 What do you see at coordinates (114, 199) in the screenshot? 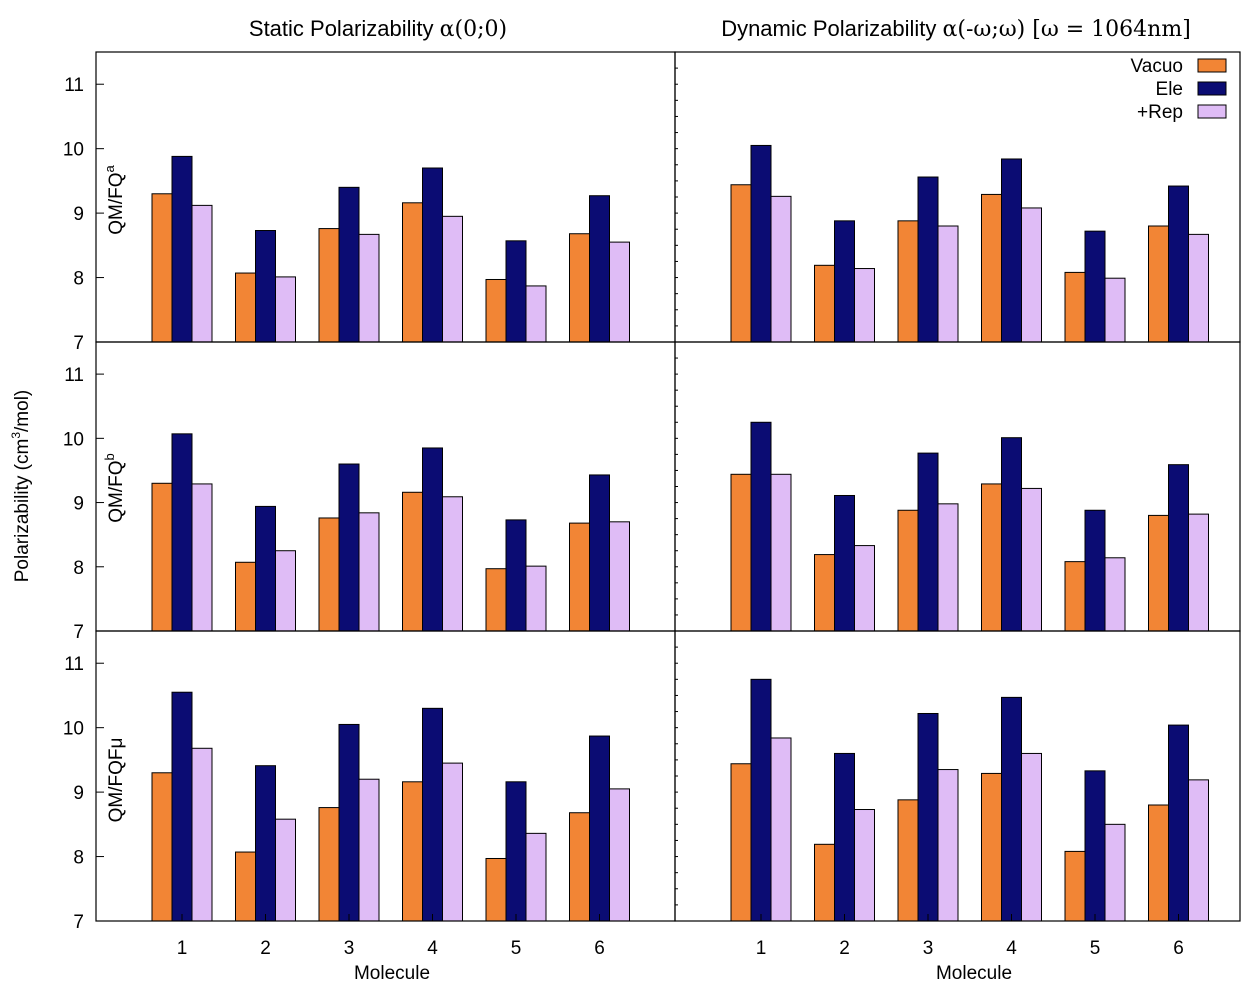
I see `row-label-qmfq-a: QM/FQa` at bounding box center [114, 199].